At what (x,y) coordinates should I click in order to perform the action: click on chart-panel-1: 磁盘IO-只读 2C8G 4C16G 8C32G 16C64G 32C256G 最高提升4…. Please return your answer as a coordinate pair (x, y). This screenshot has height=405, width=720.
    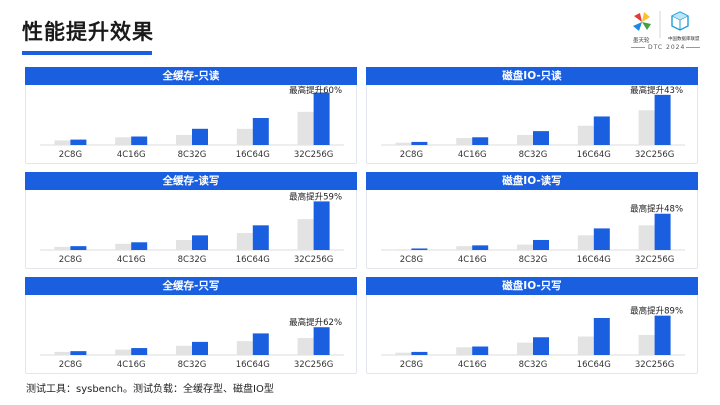
    Looking at the image, I should click on (532, 115).